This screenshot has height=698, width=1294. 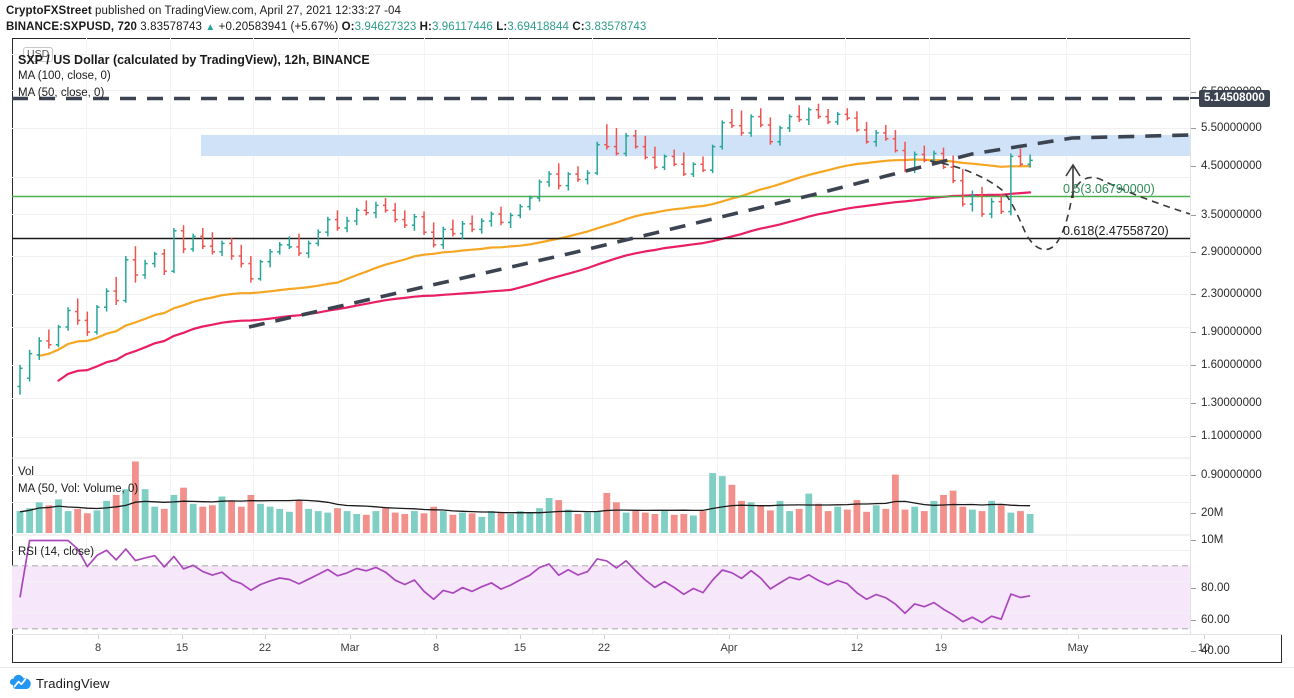 I want to click on legend-rsi: RSI (14, close), so click(x=56, y=552).